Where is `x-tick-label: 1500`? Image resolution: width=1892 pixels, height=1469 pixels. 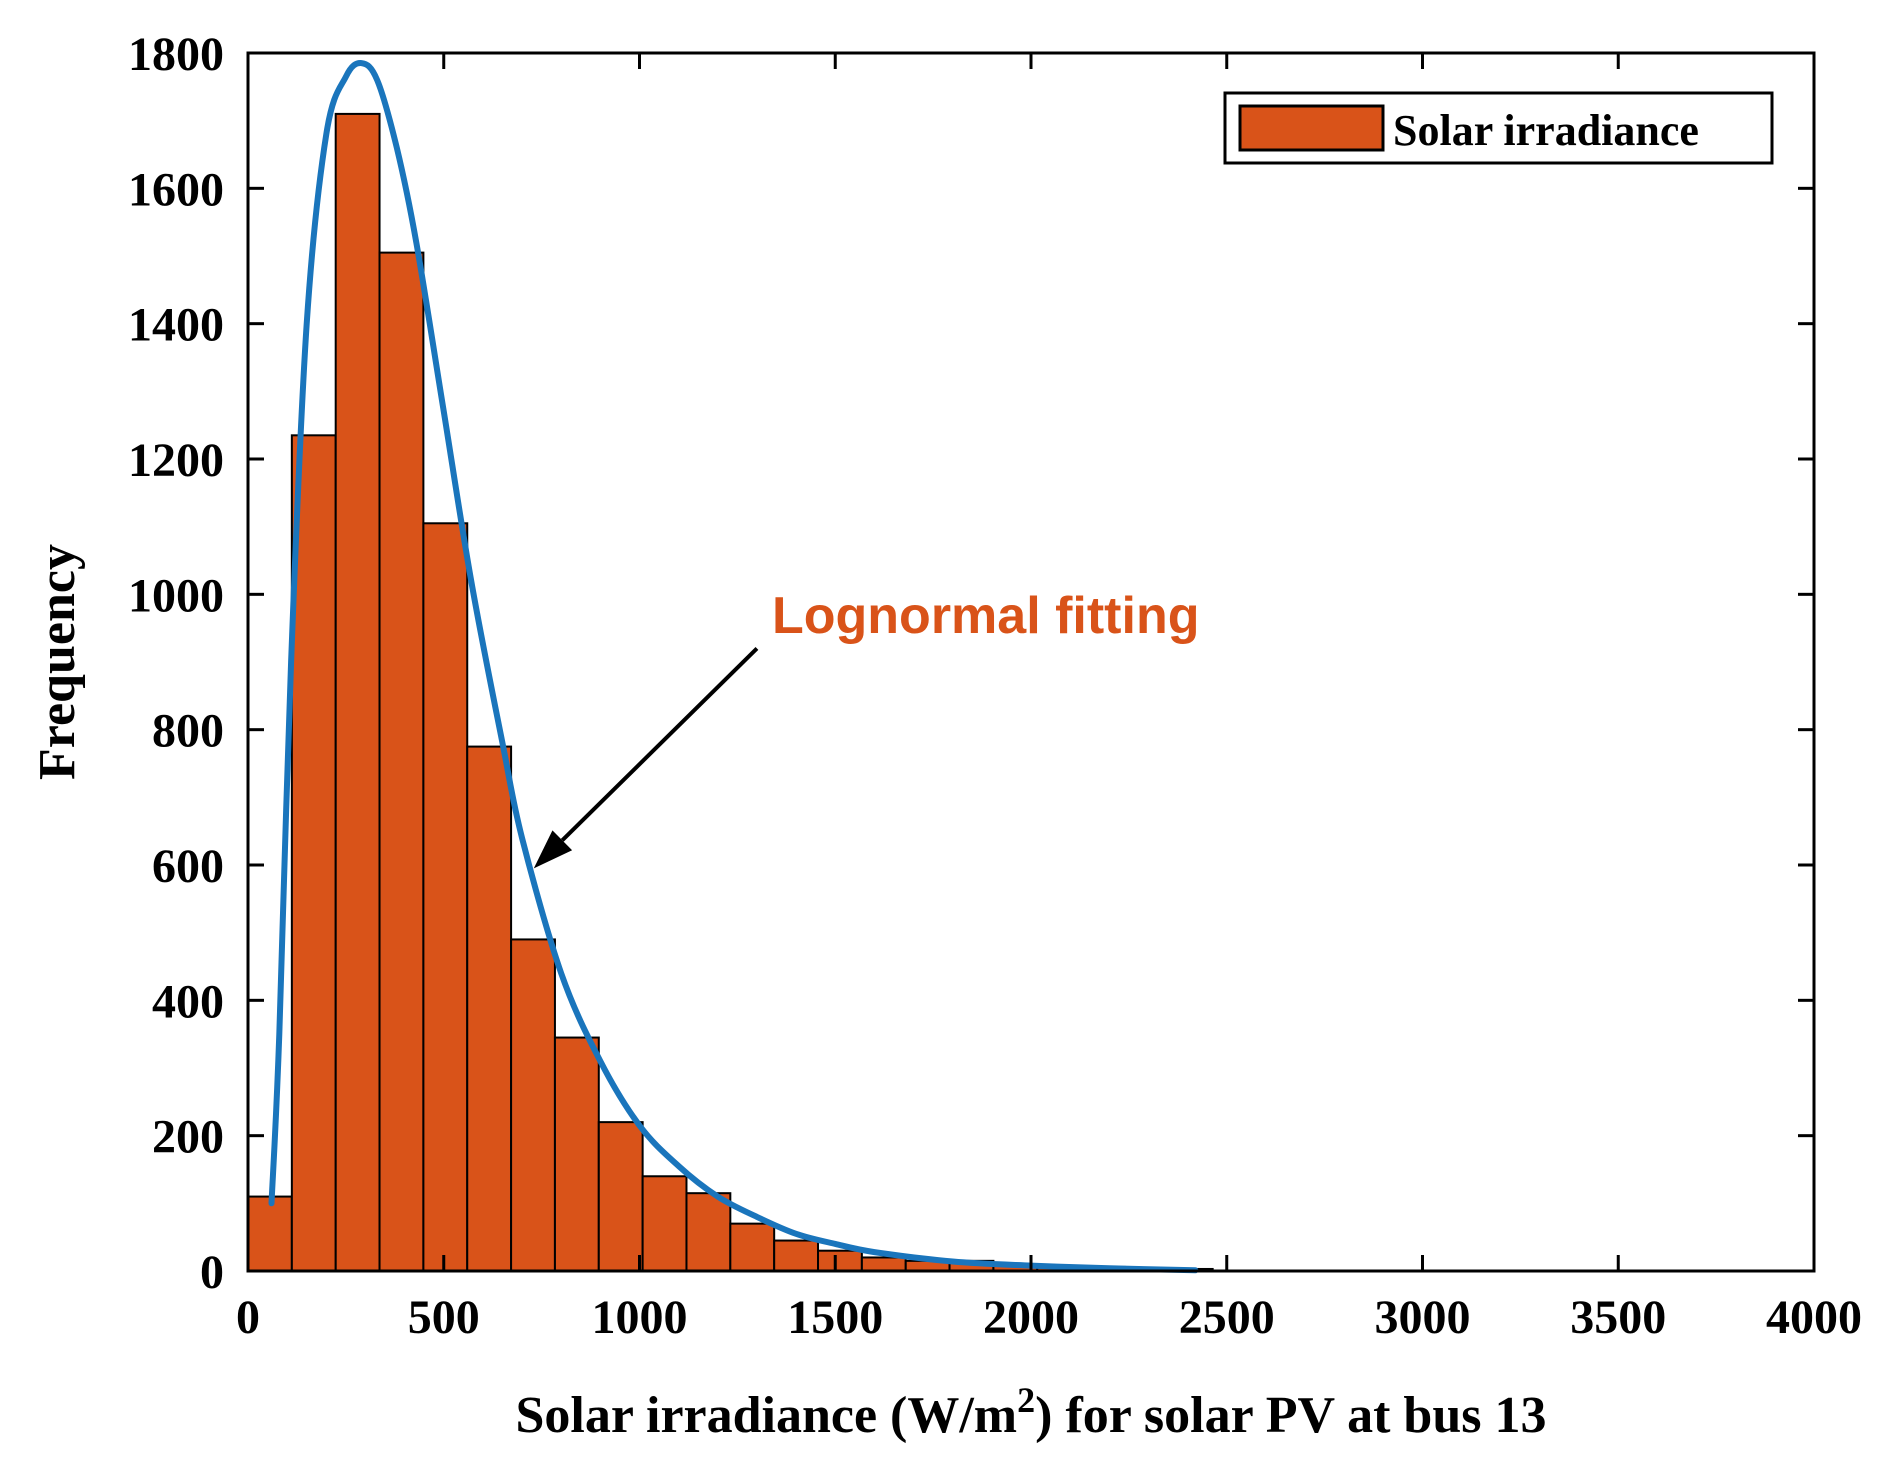
x-tick-label: 1500 is located at coordinates (835, 1317).